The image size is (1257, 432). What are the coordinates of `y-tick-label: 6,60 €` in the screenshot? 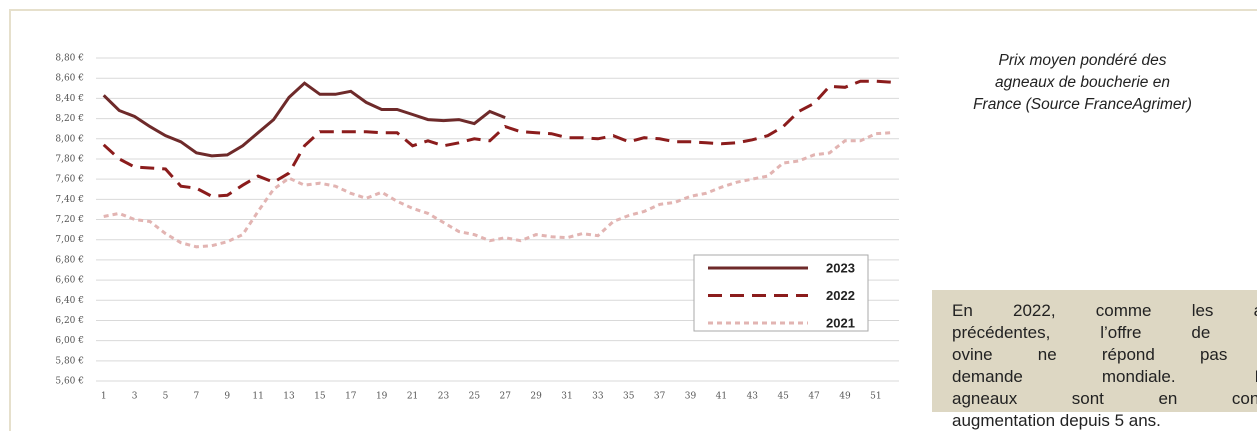 It's located at (69, 281).